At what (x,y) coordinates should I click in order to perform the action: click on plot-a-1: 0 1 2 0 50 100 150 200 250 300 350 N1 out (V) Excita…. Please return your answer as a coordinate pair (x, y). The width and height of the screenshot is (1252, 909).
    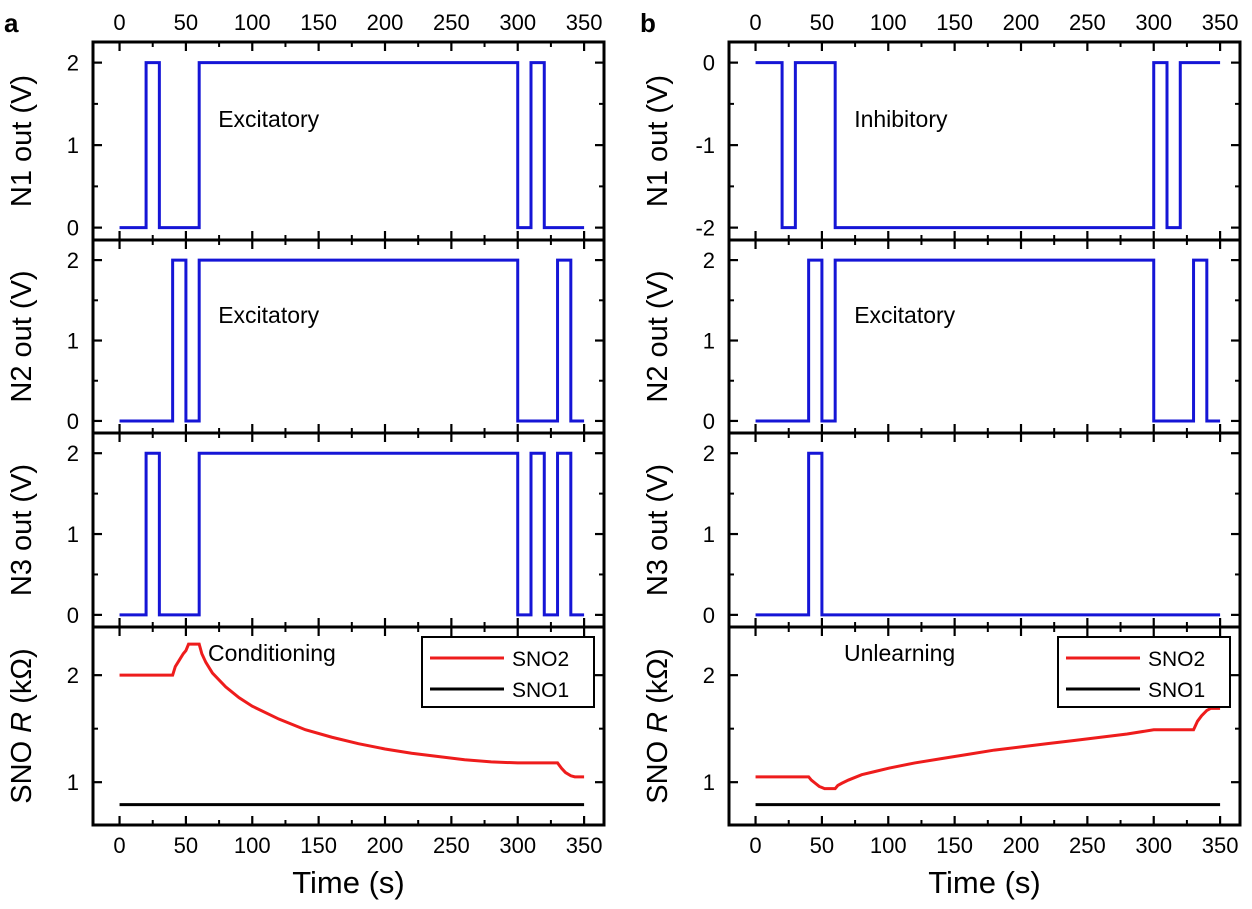
    Looking at the image, I should click on (306, 126).